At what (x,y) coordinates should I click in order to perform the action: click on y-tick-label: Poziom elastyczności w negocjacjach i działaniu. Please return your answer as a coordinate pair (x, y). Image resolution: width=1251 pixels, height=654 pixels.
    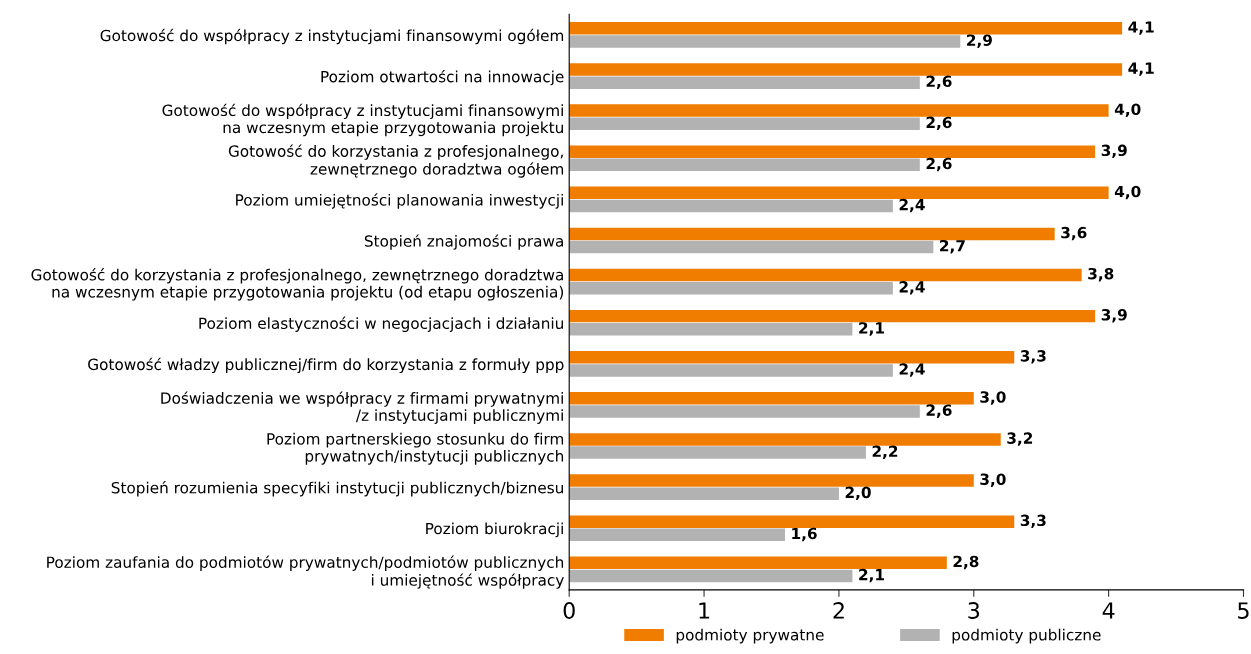
    Looking at the image, I should click on (381, 324).